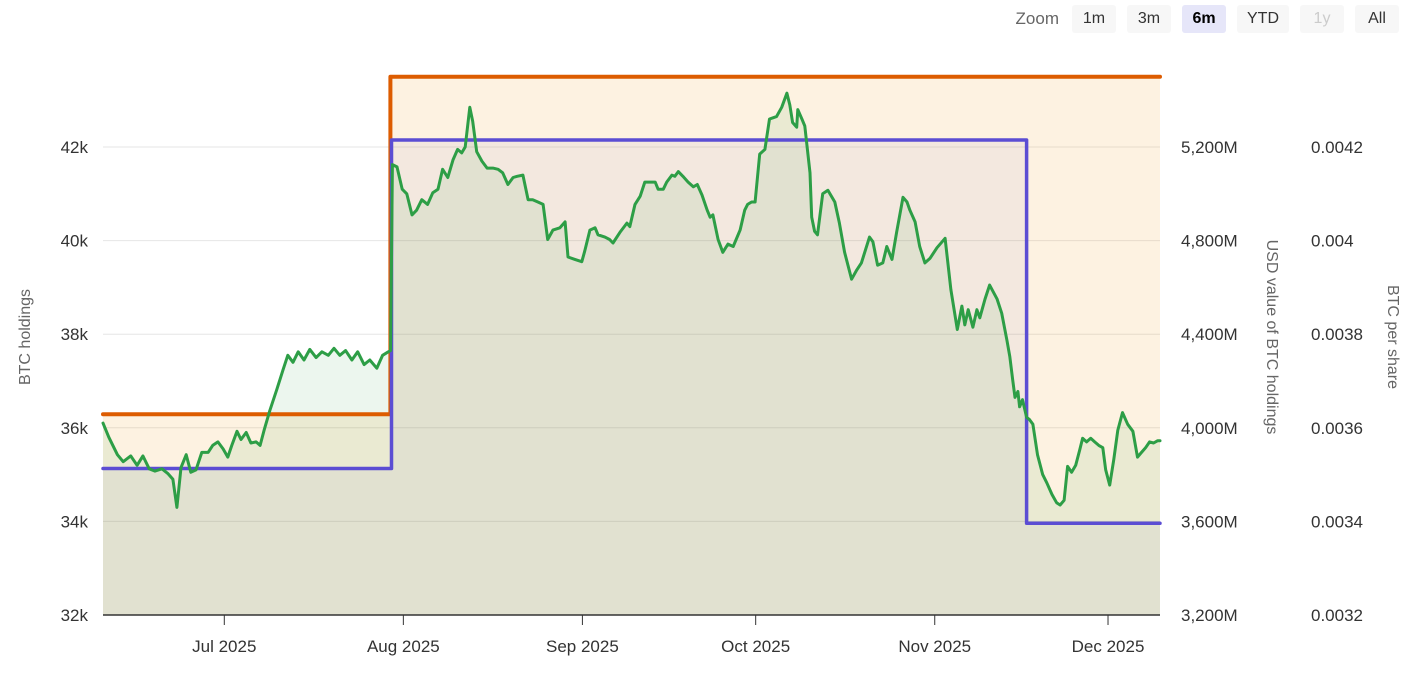 The width and height of the screenshot is (1405, 680). Describe the element at coordinates (1337, 147) in the screenshot. I see `share-axis-tick-label: 0.0042` at that location.